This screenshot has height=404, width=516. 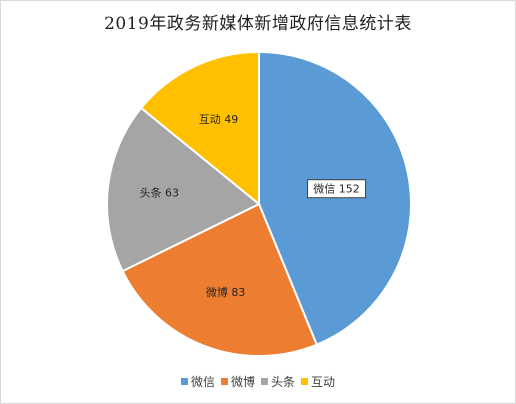 What do you see at coordinates (242, 382) in the screenshot?
I see `legend-label: 微博` at bounding box center [242, 382].